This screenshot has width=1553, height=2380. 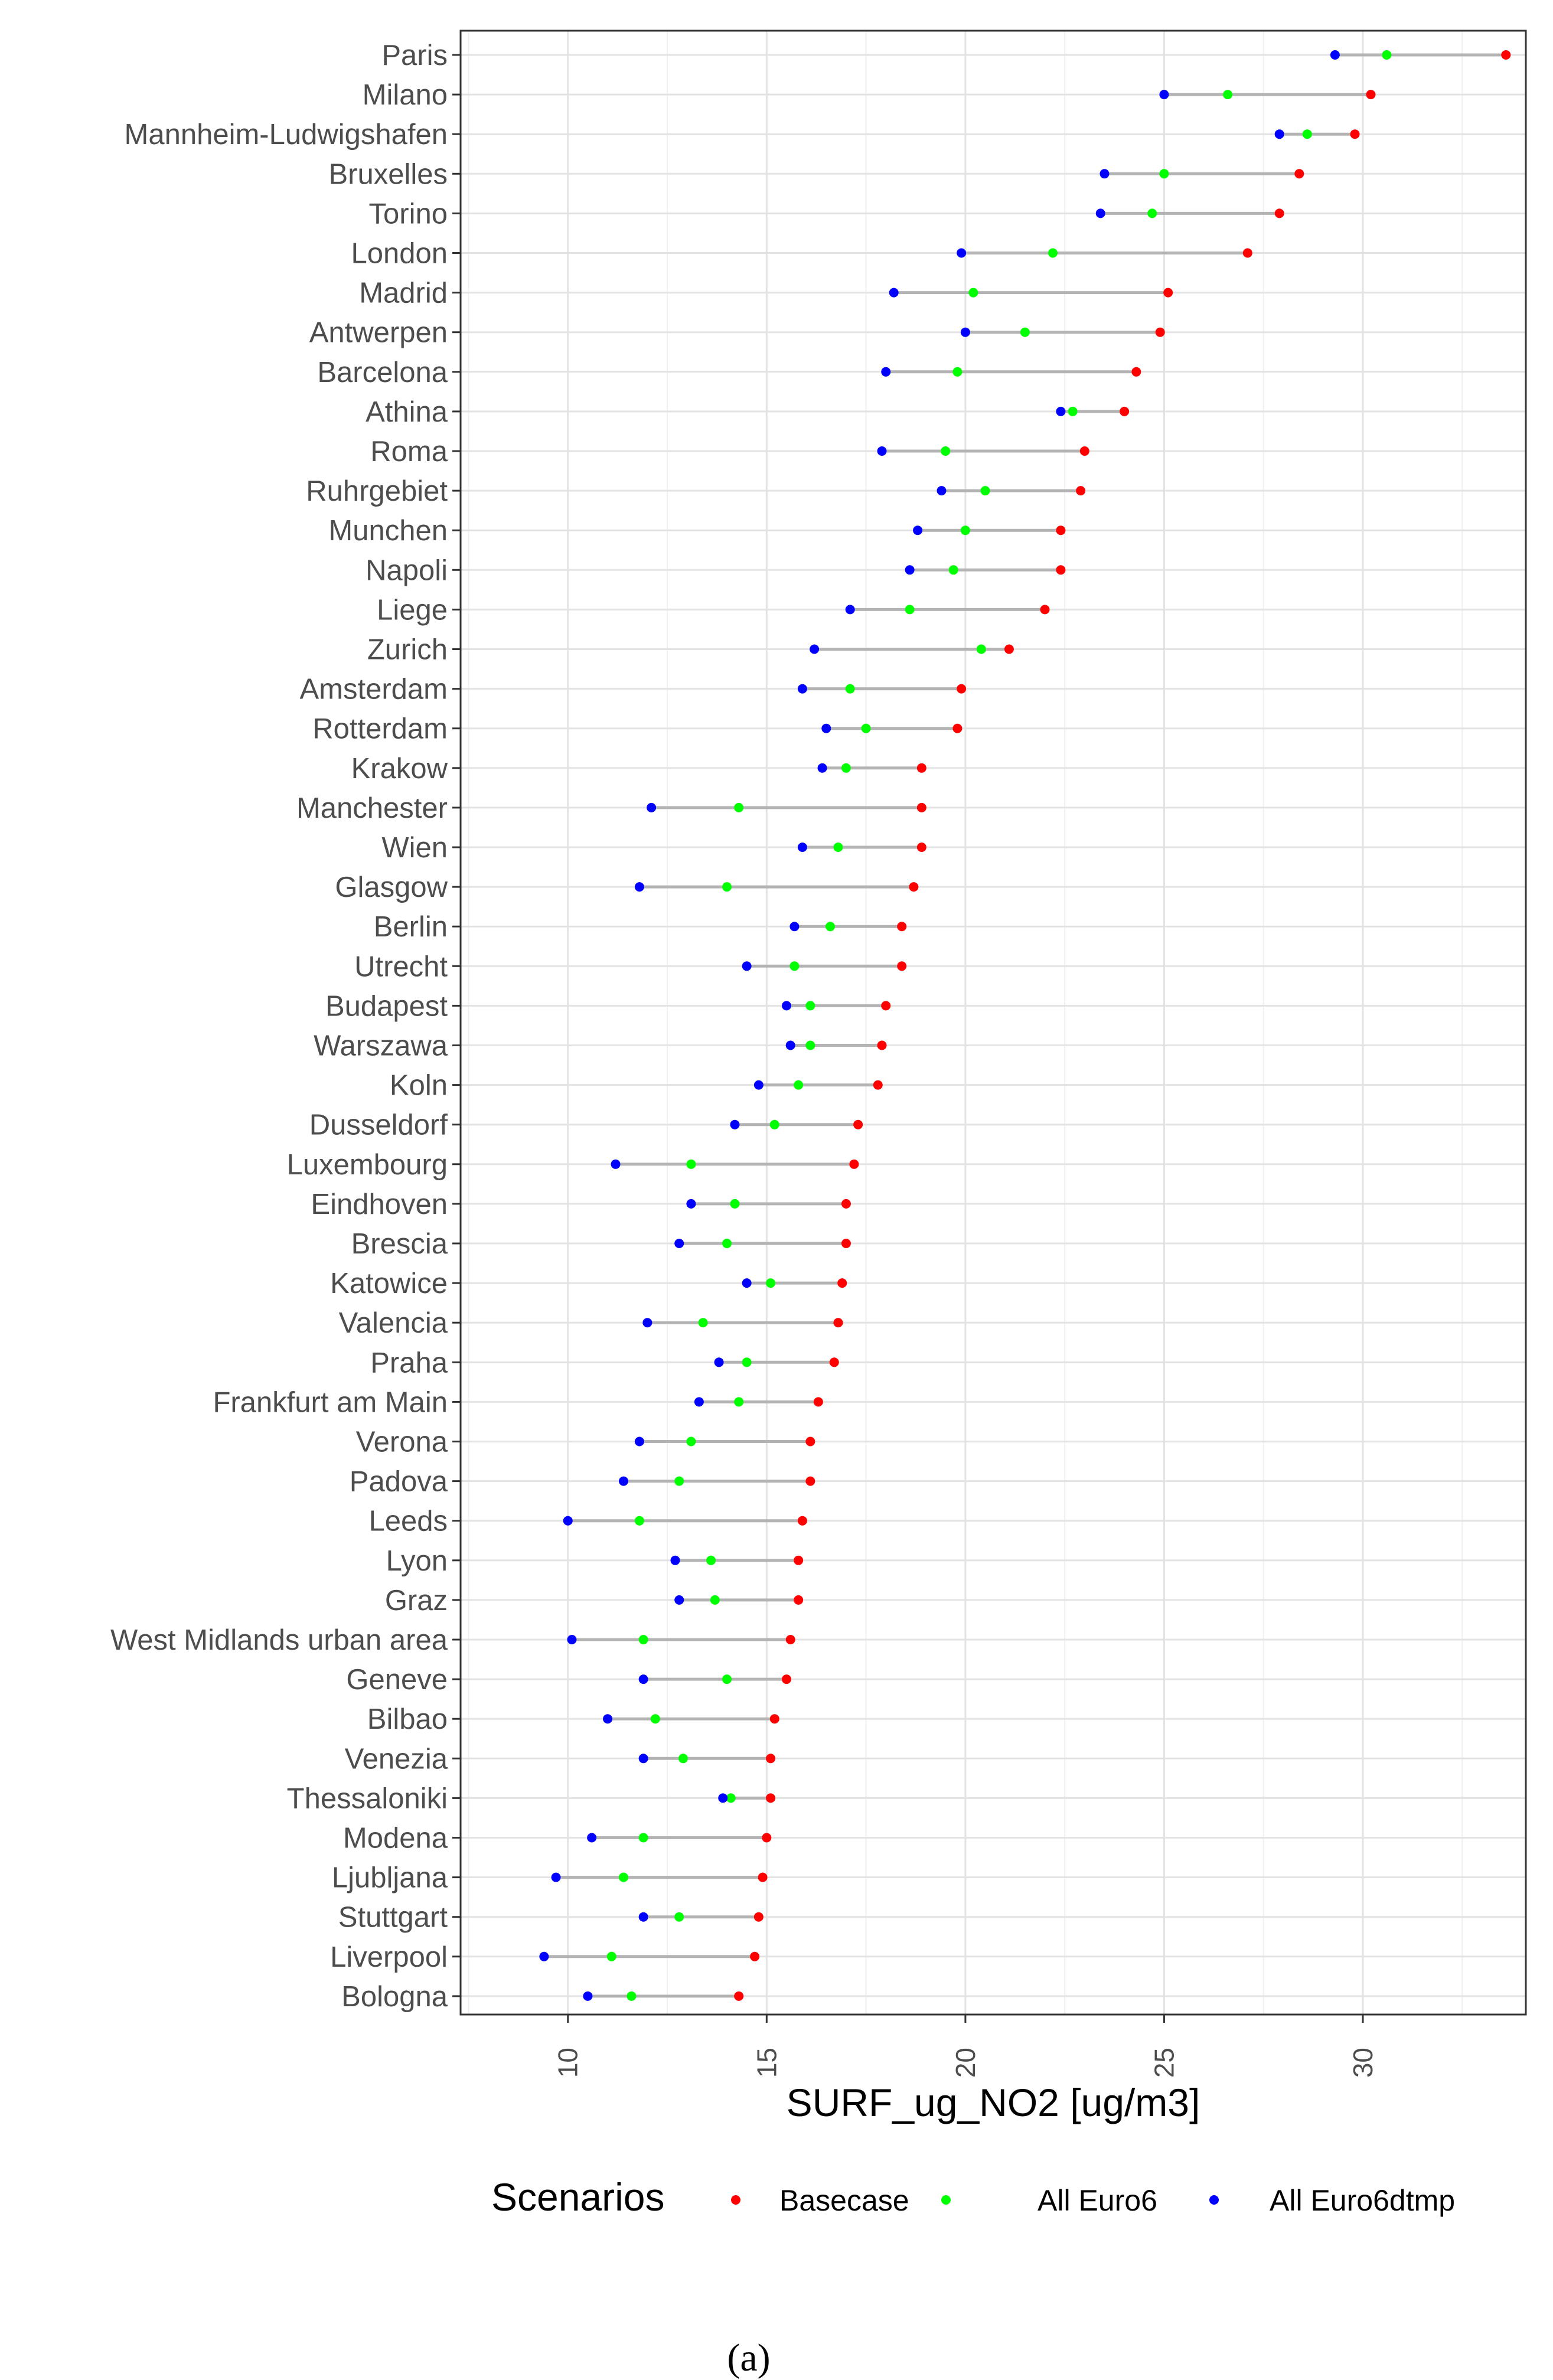 What do you see at coordinates (993, 2102) in the screenshot?
I see `x-axis-title: SURF_ug_NO2 [ug/m3]` at bounding box center [993, 2102].